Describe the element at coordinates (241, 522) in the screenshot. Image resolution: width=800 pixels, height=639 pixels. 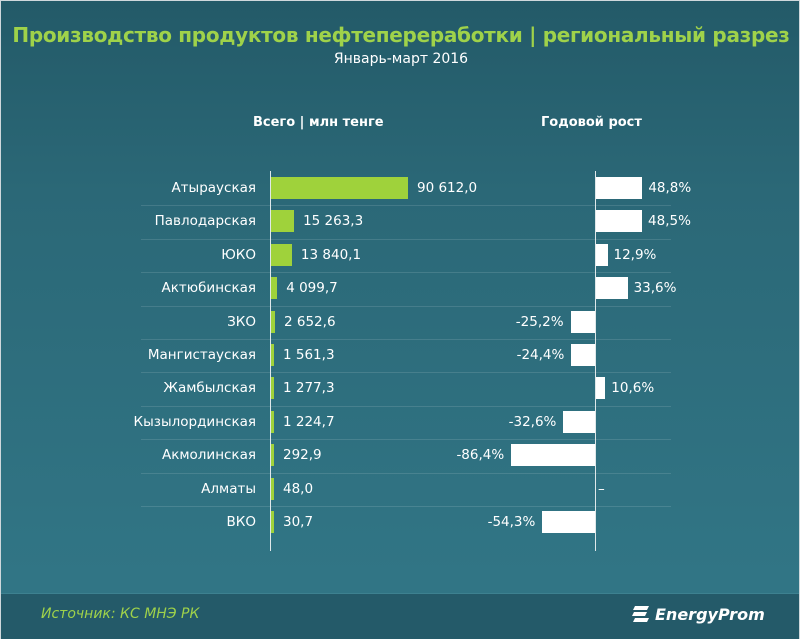
I see `region-label: ВКО` at that location.